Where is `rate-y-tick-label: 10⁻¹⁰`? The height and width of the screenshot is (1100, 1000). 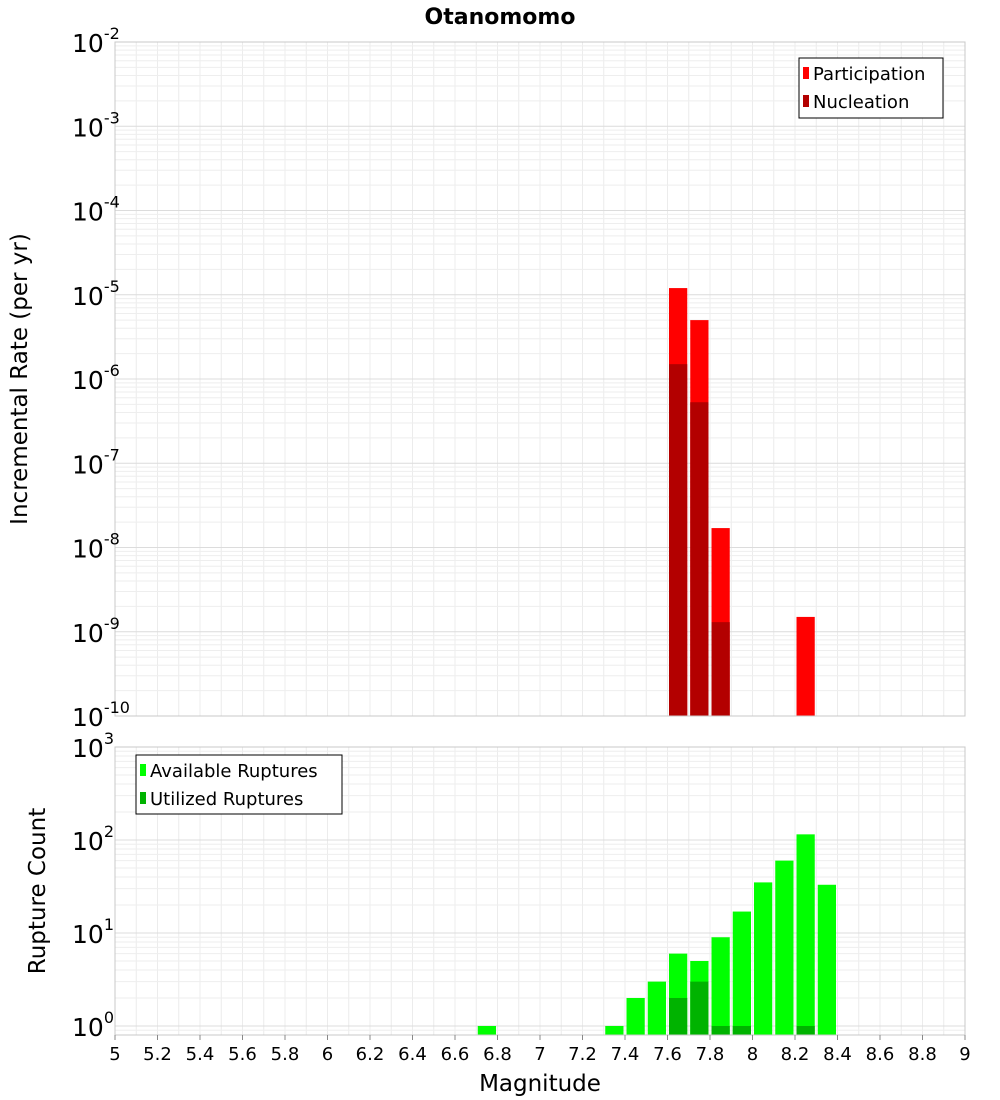
rate-y-tick-label: 10⁻¹⁰ is located at coordinates (101, 715).